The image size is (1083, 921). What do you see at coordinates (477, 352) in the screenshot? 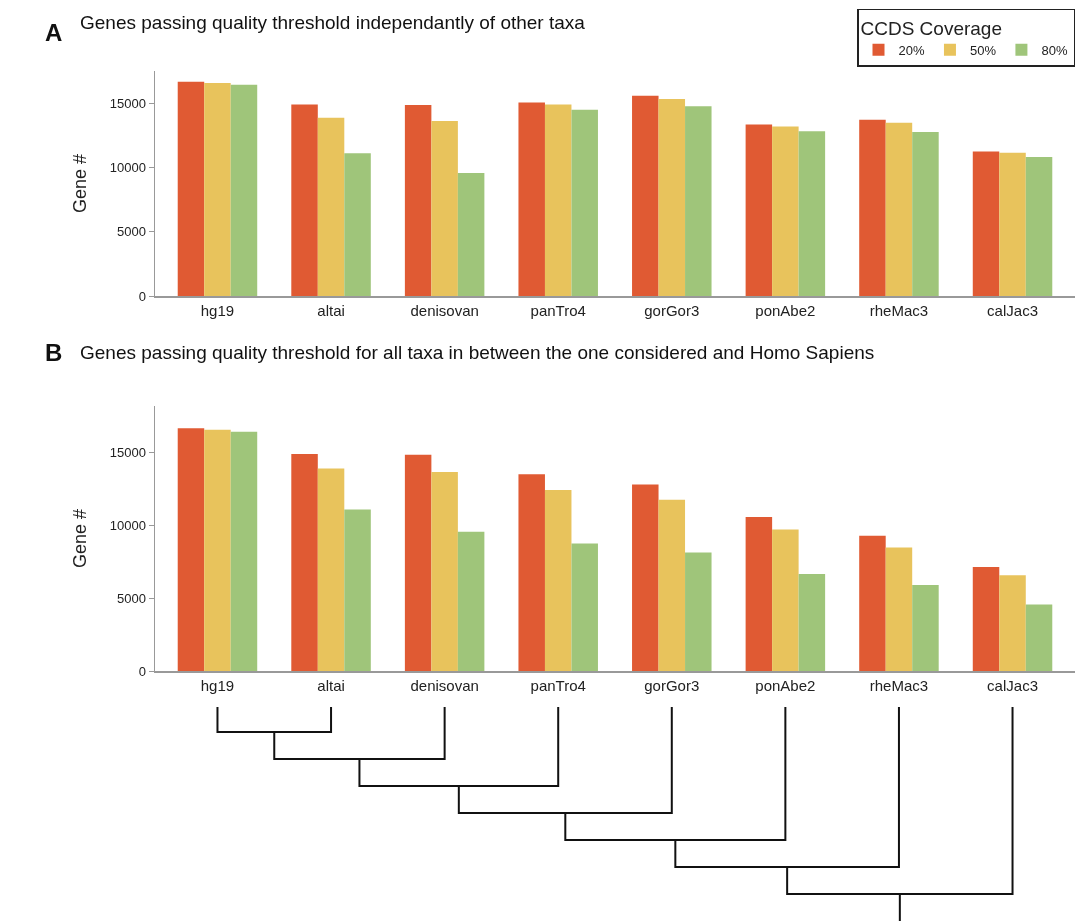
I see `chart-title: Genes passing quality threshold for all taxa in between the one considered and Homo Sapiens` at bounding box center [477, 352].